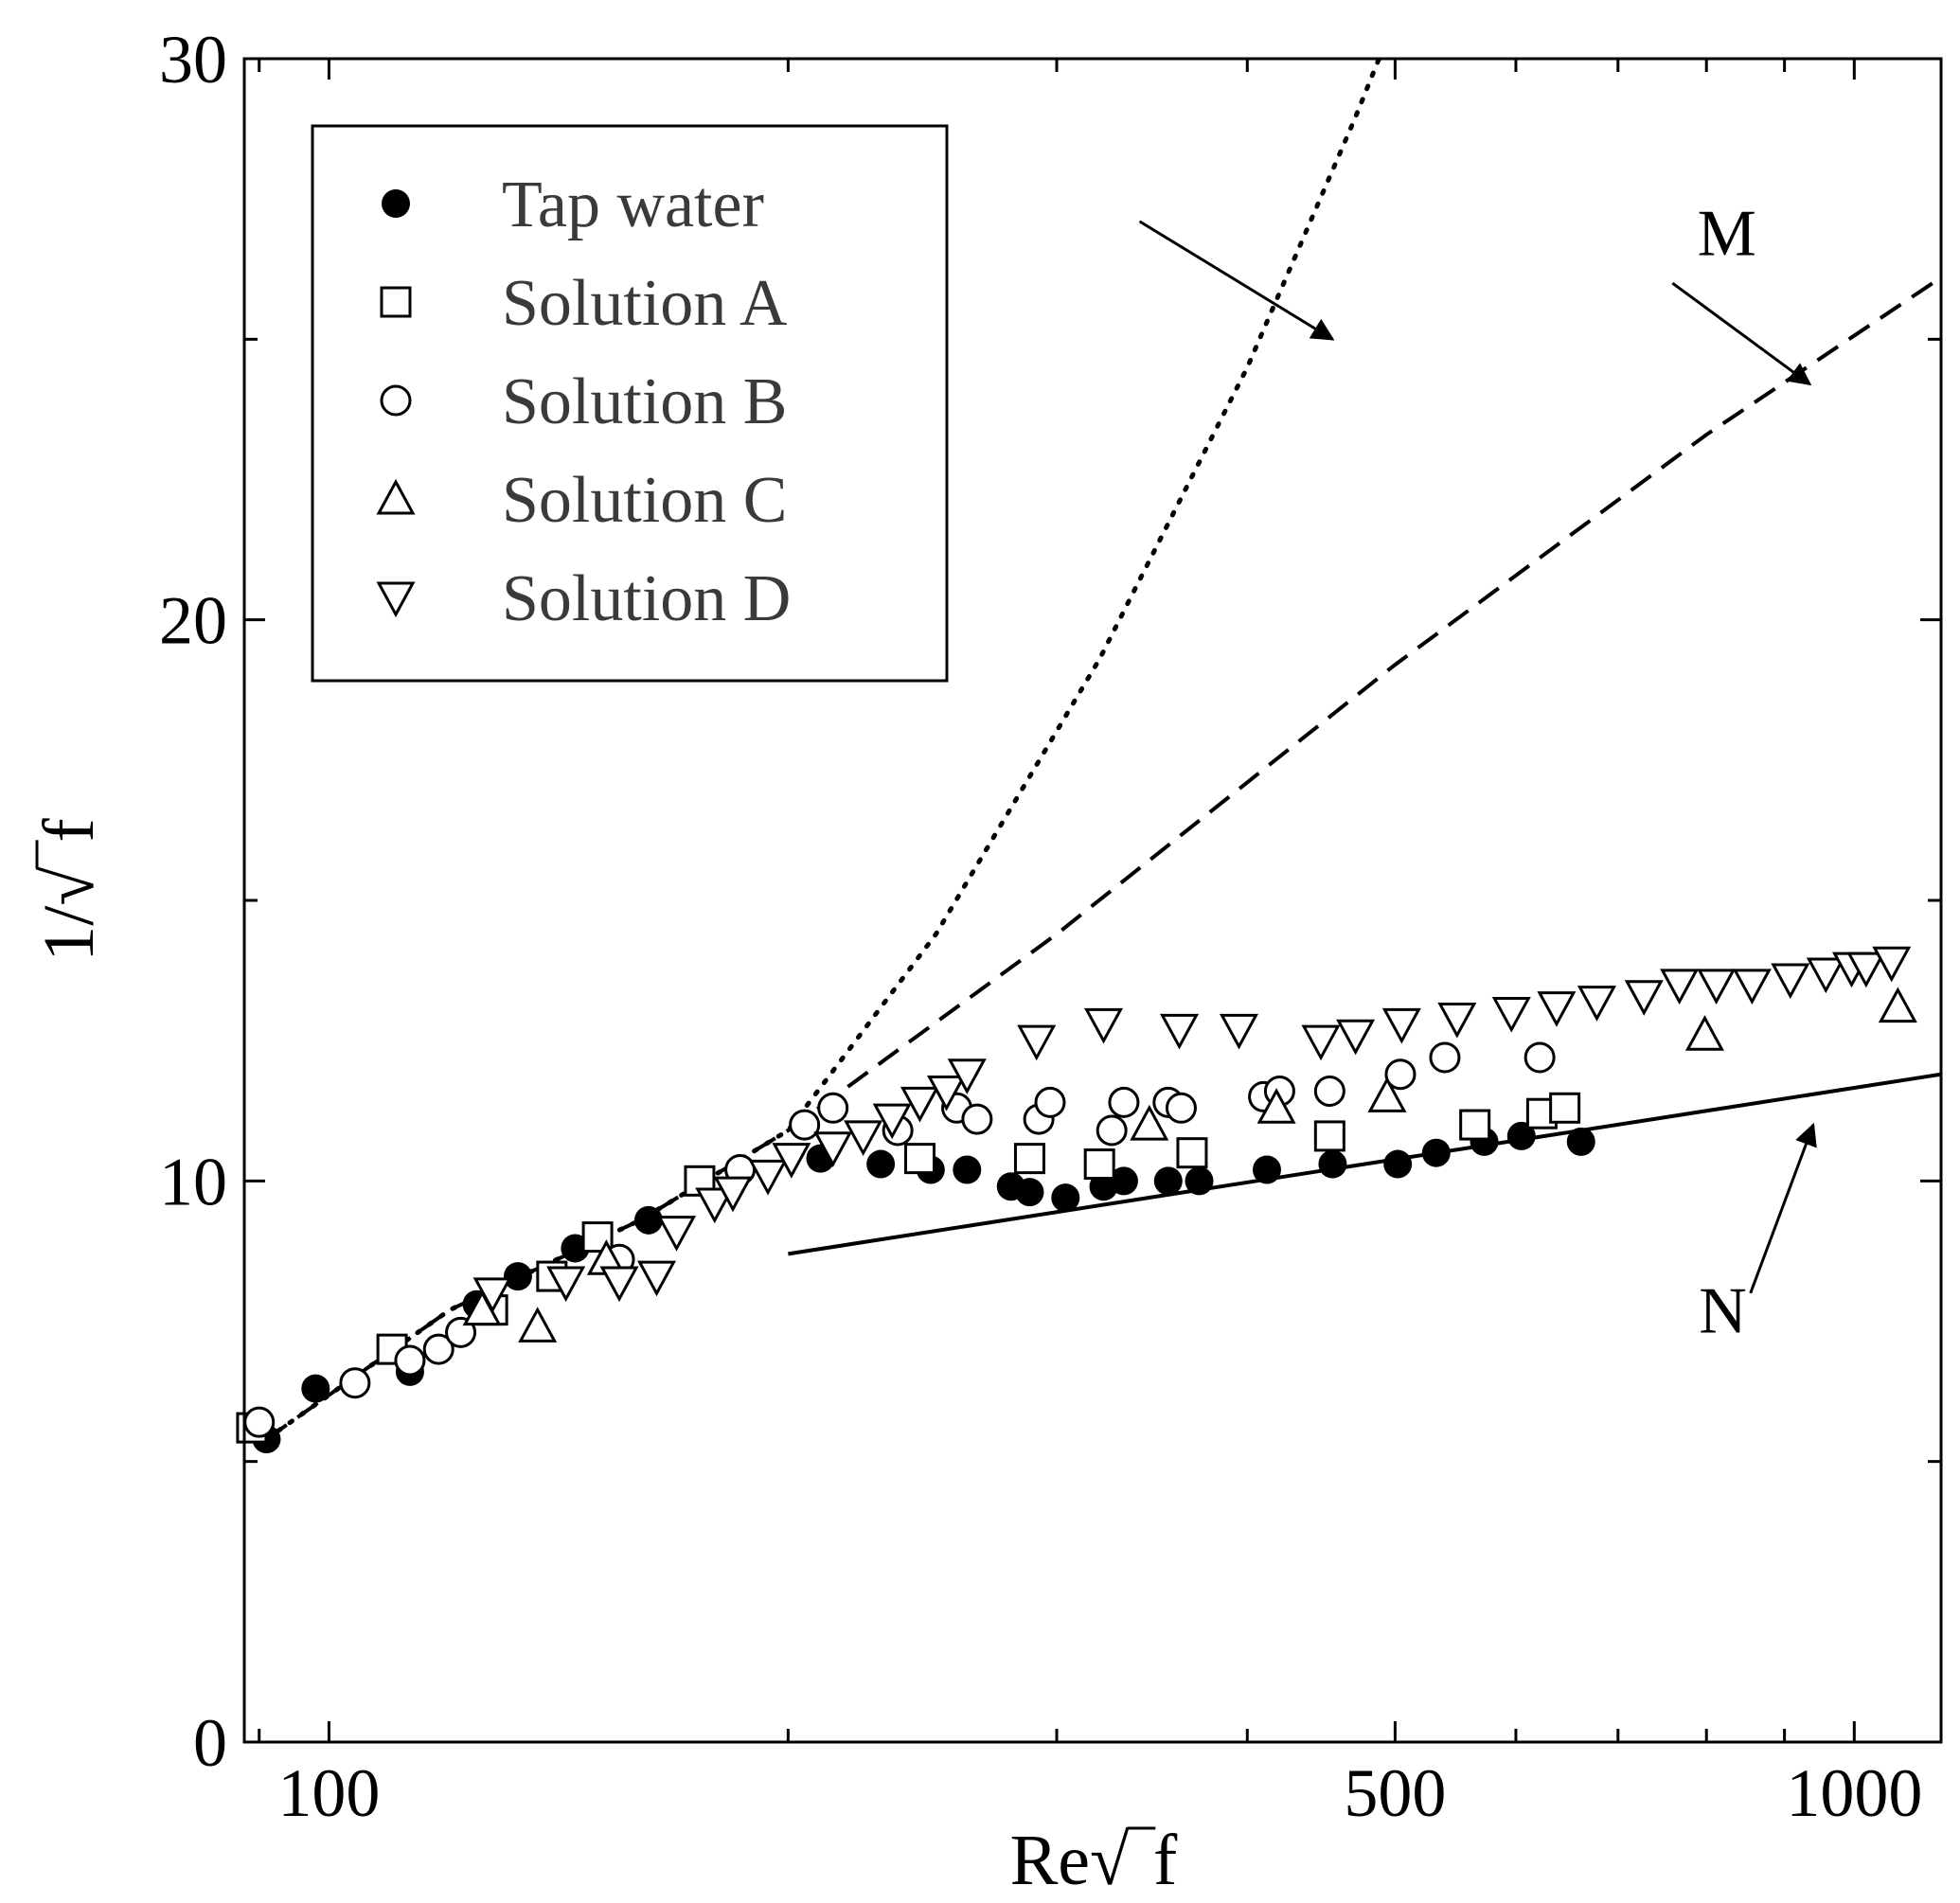  Describe the element at coordinates (396, 203) in the screenshot. I see `legend-marker-tap-water` at that location.